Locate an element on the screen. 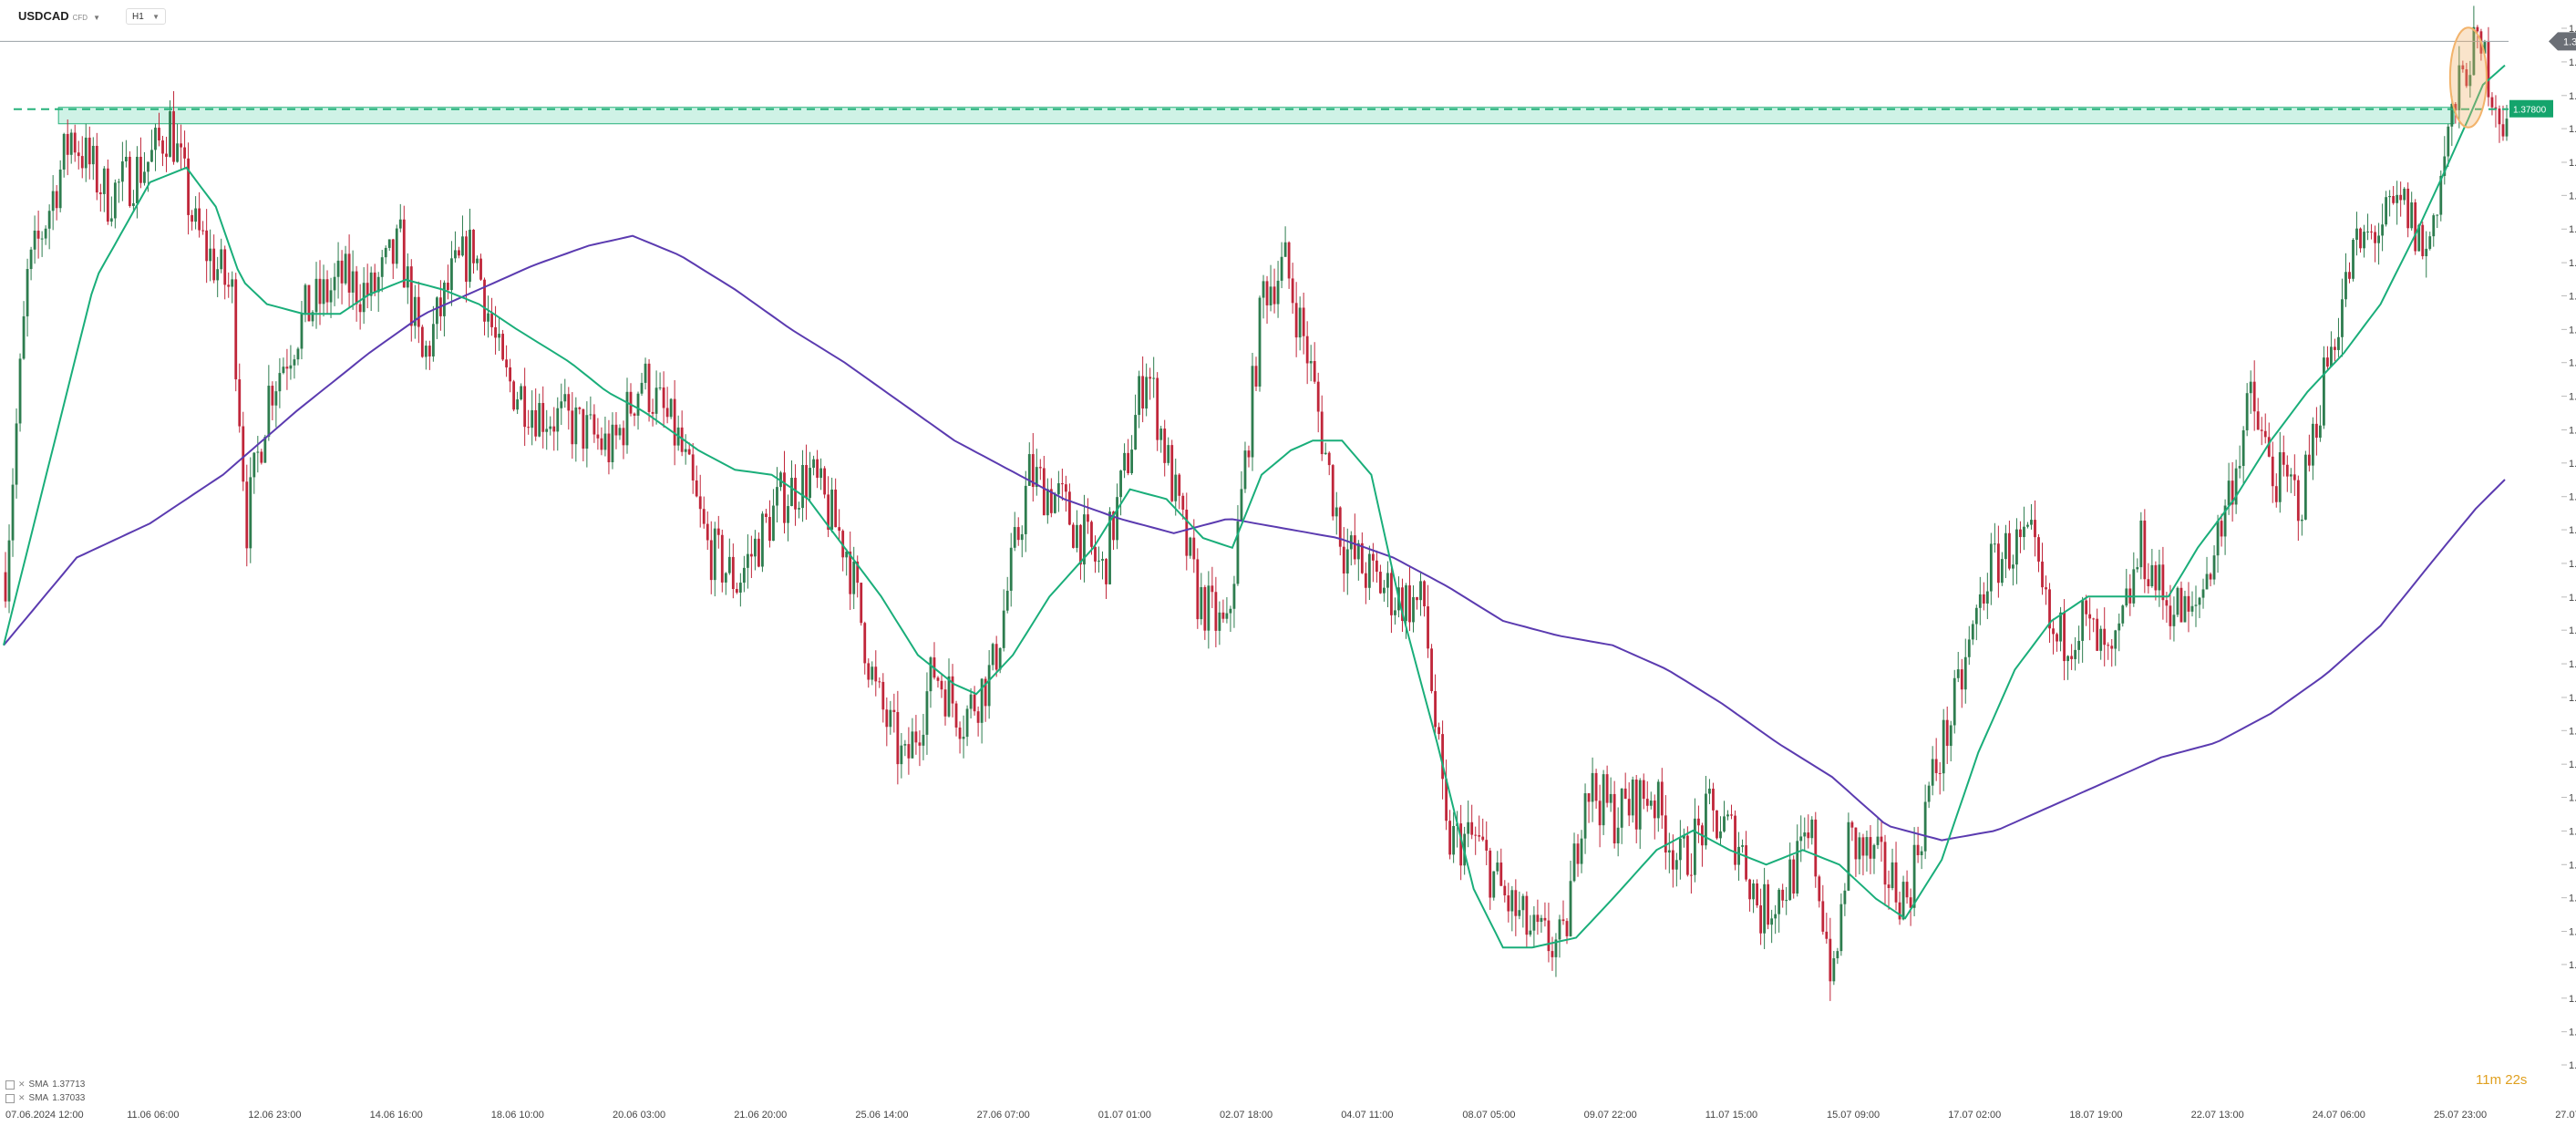 The image size is (2576, 1126). legend-sma-fast: ✕ SMA 1.37713 is located at coordinates (45, 1084).